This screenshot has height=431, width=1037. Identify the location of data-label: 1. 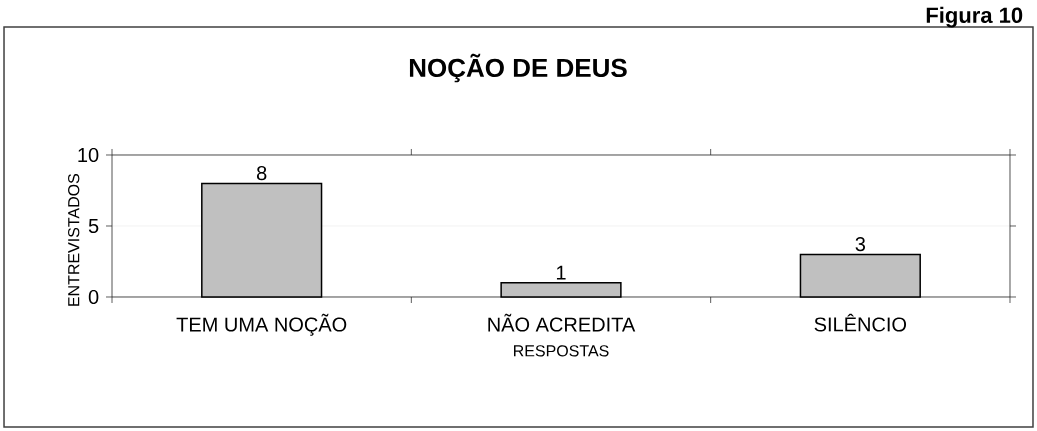
(561, 272).